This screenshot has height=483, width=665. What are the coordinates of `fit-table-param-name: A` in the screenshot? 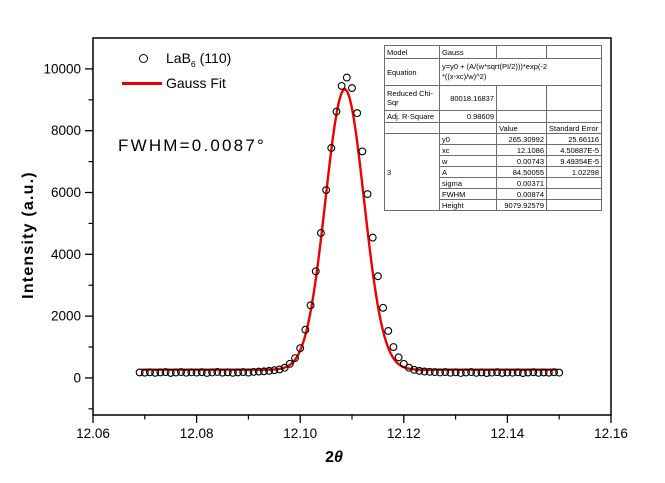 It's located at (468, 172).